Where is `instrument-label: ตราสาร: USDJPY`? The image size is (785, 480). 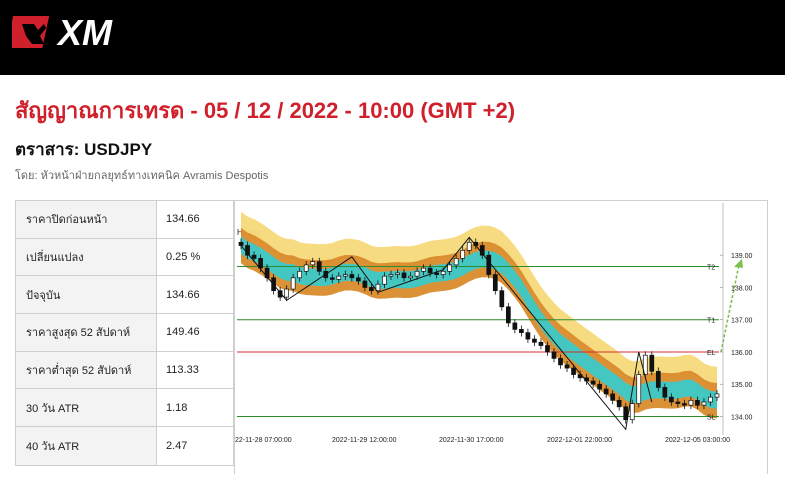
instrument-label: ตราสาร: USDJPY is located at coordinates (84, 149).